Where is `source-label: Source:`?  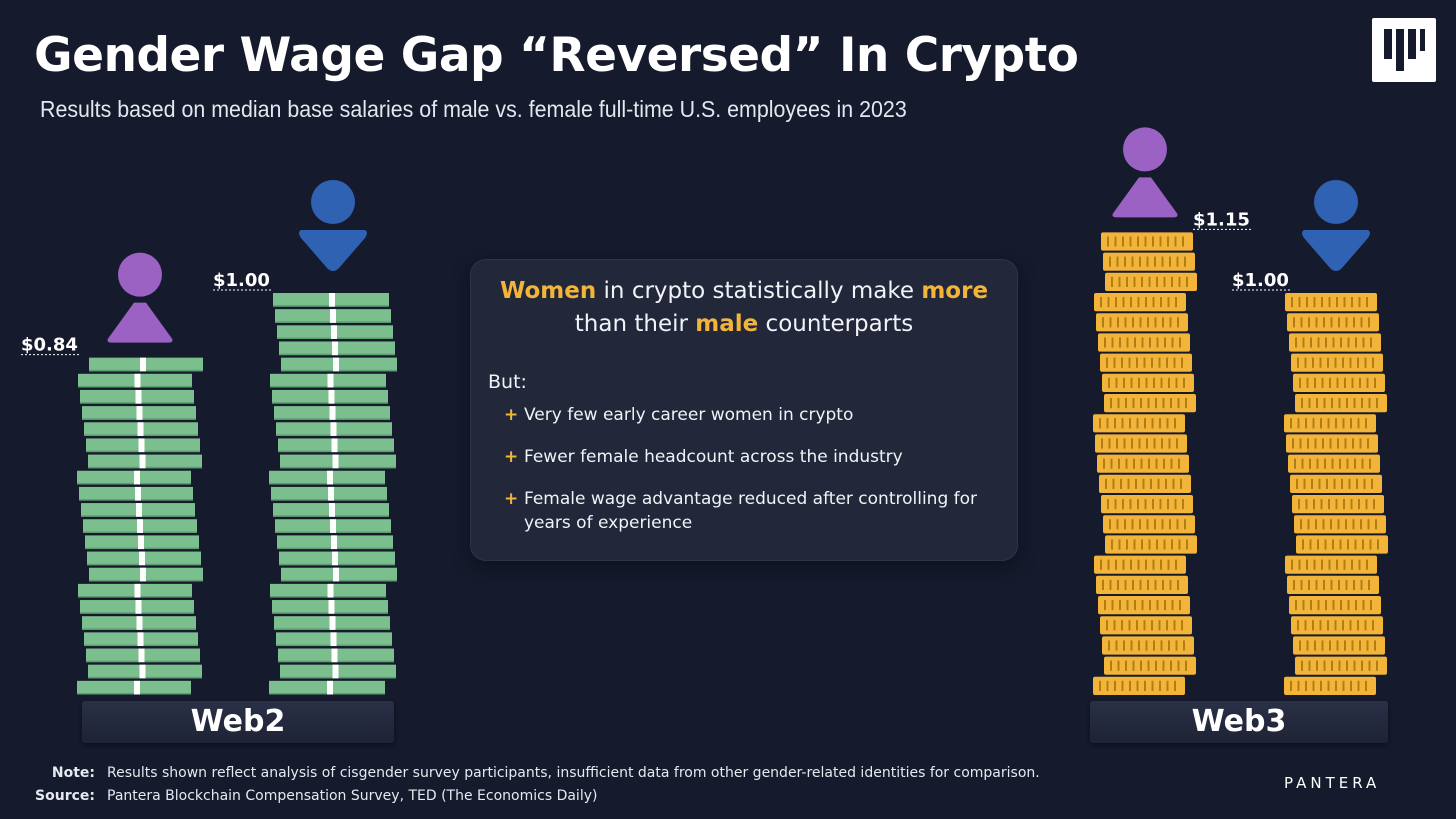 source-label: Source: is located at coordinates (65, 796).